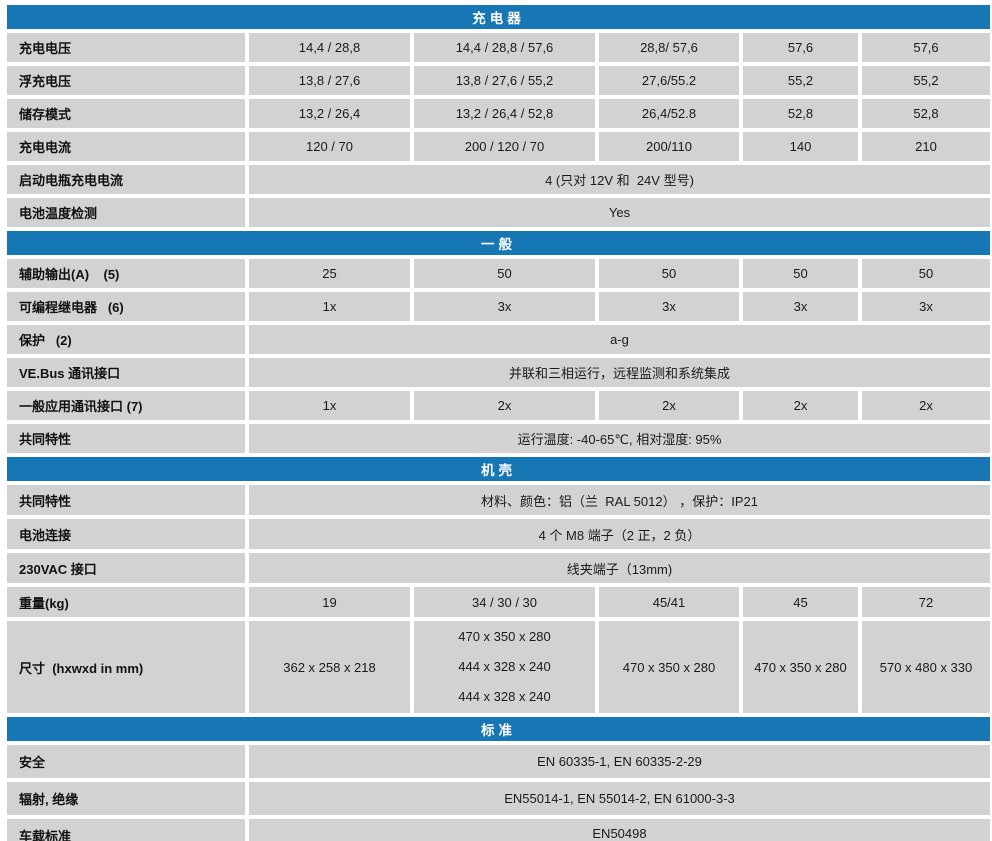  Describe the element at coordinates (504, 602) in the screenshot. I see `value-cell: 34 / 30 / 30` at that location.